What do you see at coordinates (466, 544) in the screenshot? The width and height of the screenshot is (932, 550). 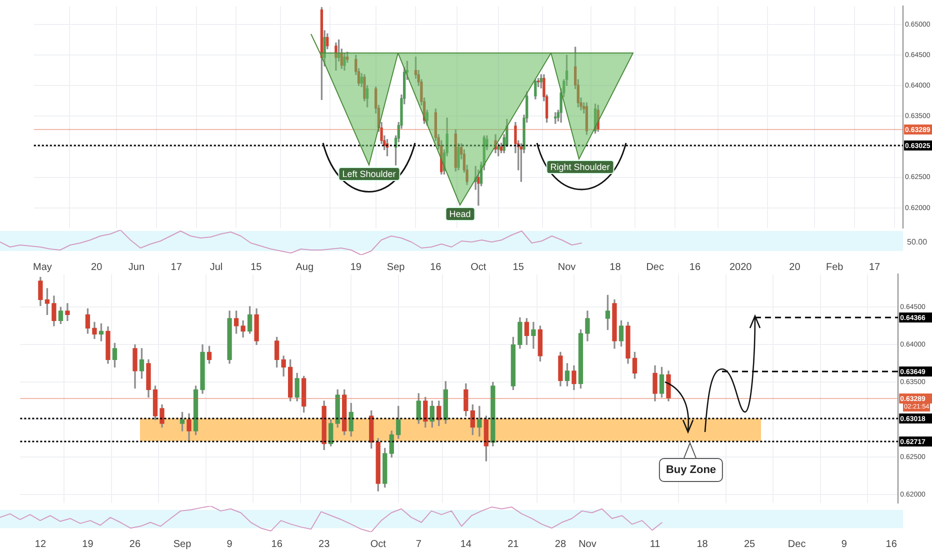 I see `x-tick-label: 14` at bounding box center [466, 544].